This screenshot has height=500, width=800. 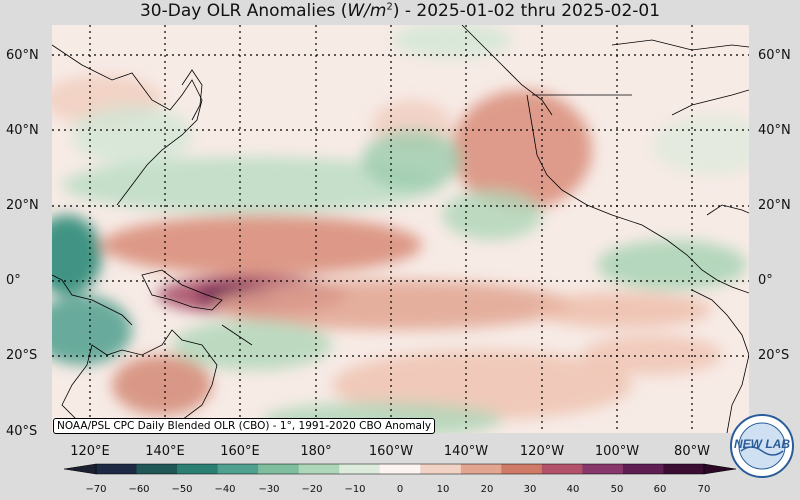 I want to click on lon-label: 160°E, so click(x=240, y=451).